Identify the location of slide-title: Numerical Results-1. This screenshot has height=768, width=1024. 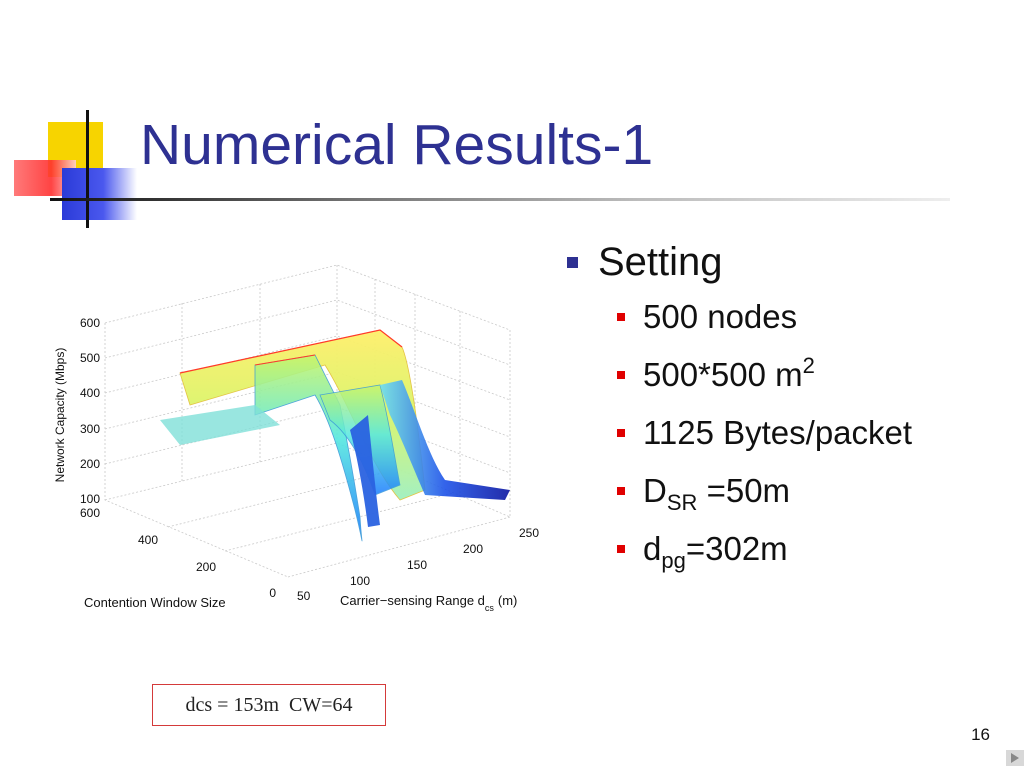
(397, 145).